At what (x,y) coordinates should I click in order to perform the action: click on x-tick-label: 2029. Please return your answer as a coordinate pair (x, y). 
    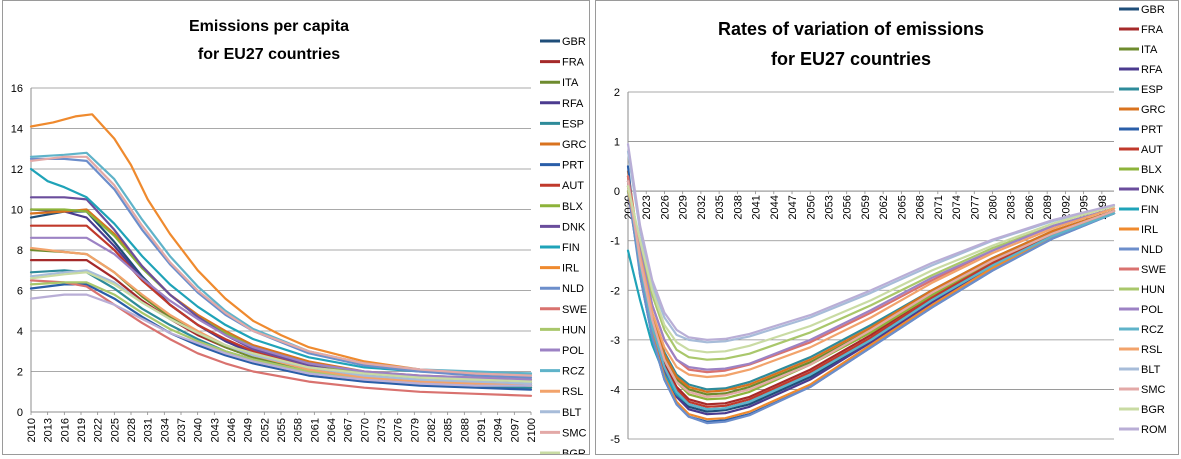
    Looking at the image, I should click on (684, 207).